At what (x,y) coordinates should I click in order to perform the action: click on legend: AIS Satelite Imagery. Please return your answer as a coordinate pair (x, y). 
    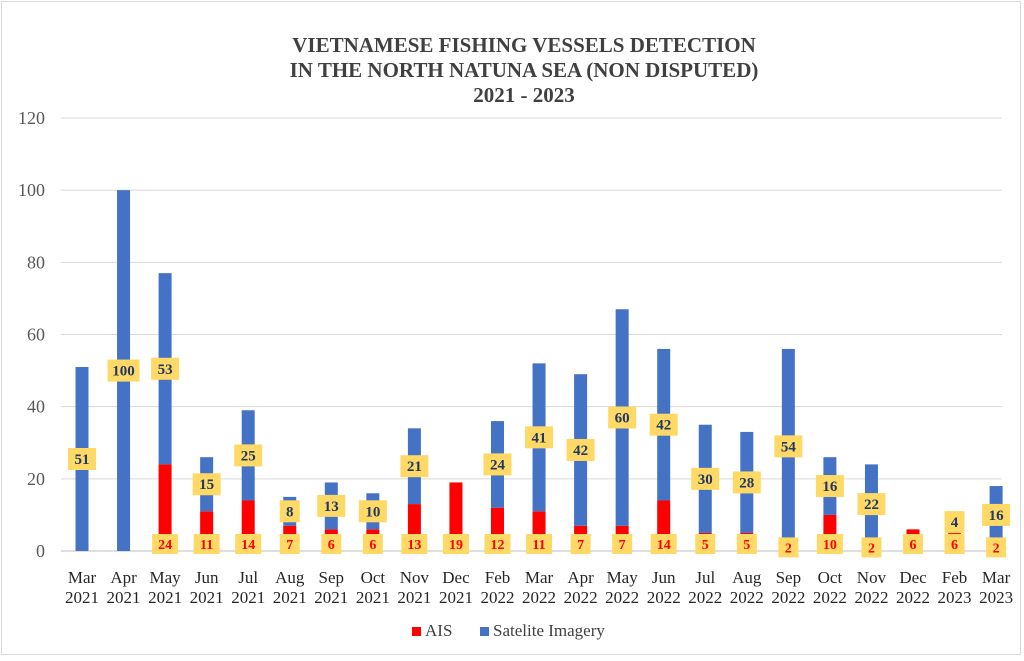
    Looking at the image, I should click on (508, 630).